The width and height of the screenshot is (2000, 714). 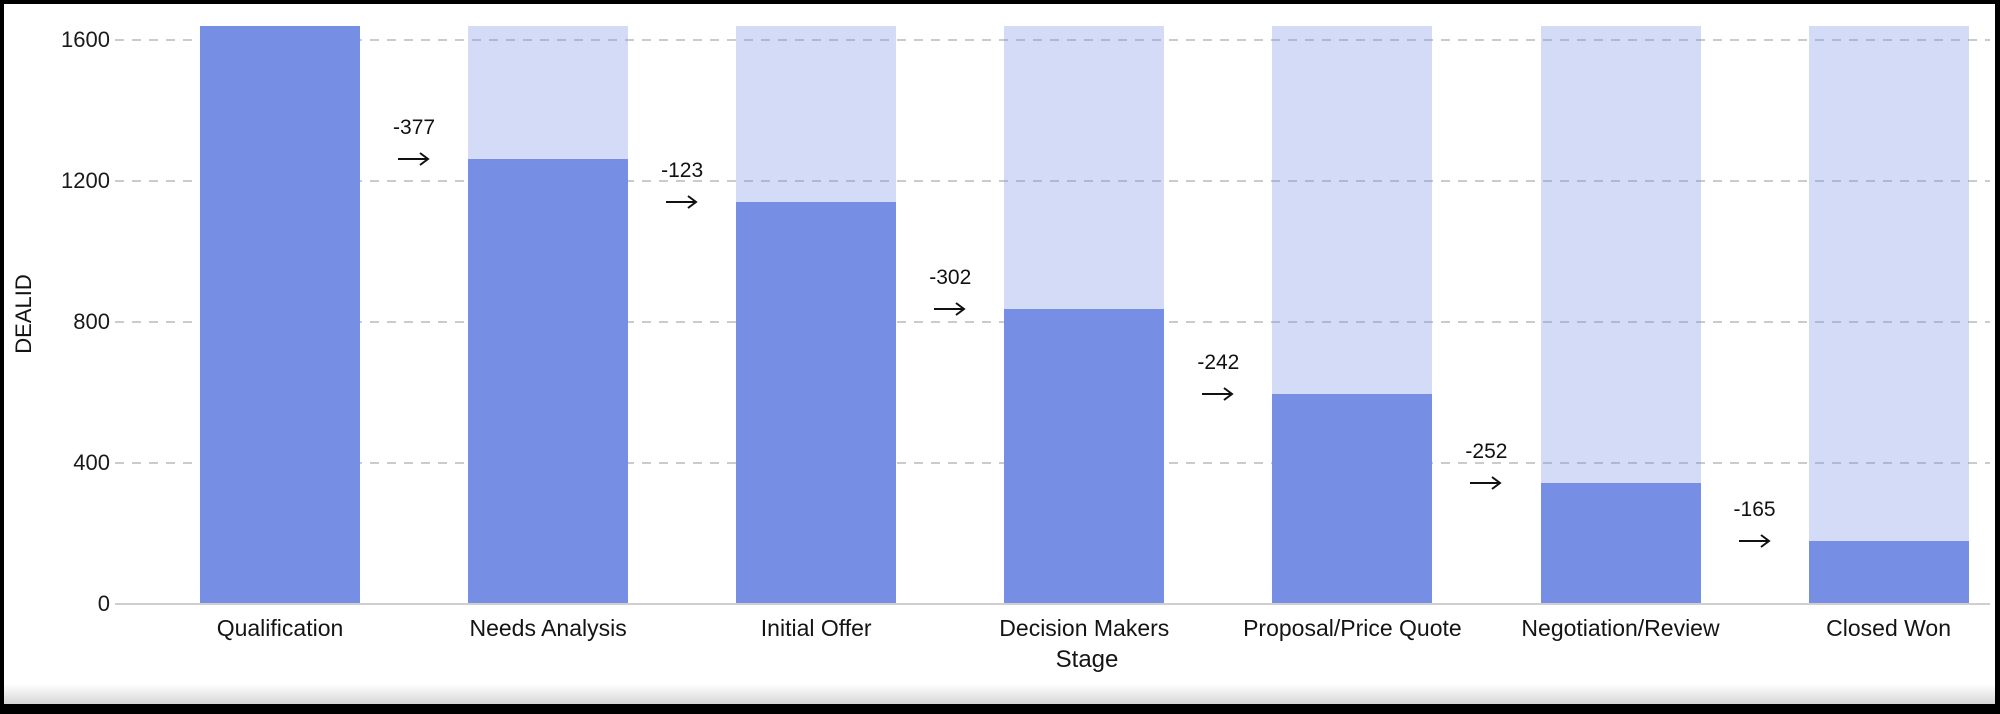 I want to click on y-tick-label: 1600, so click(x=85, y=39).